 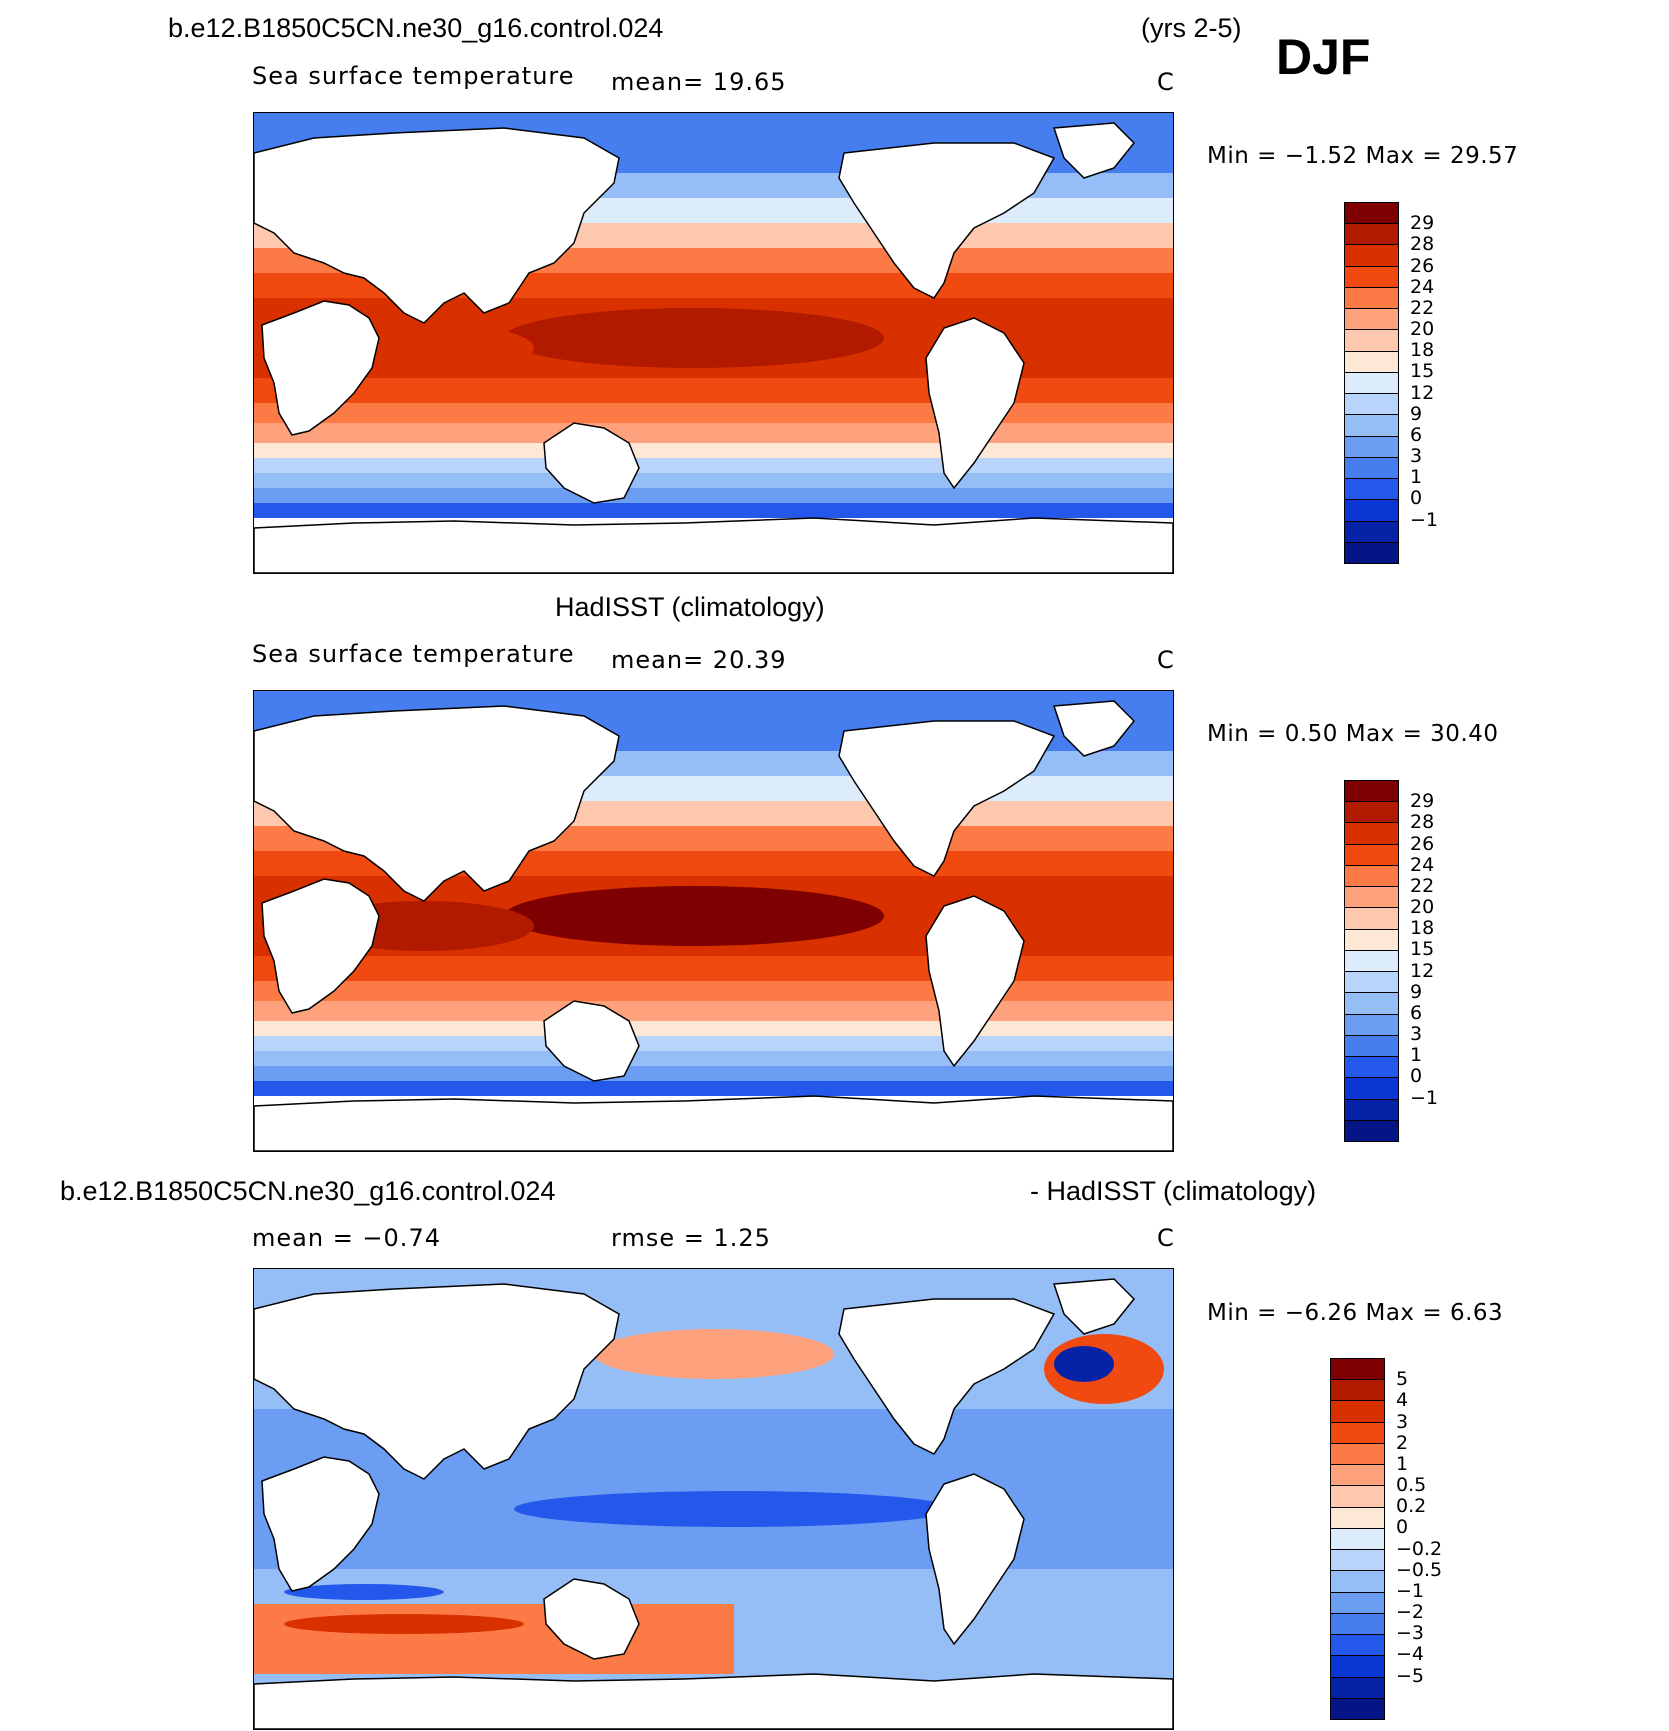 I want to click on colorbar-tick-label: 4, so click(x=1402, y=1400).